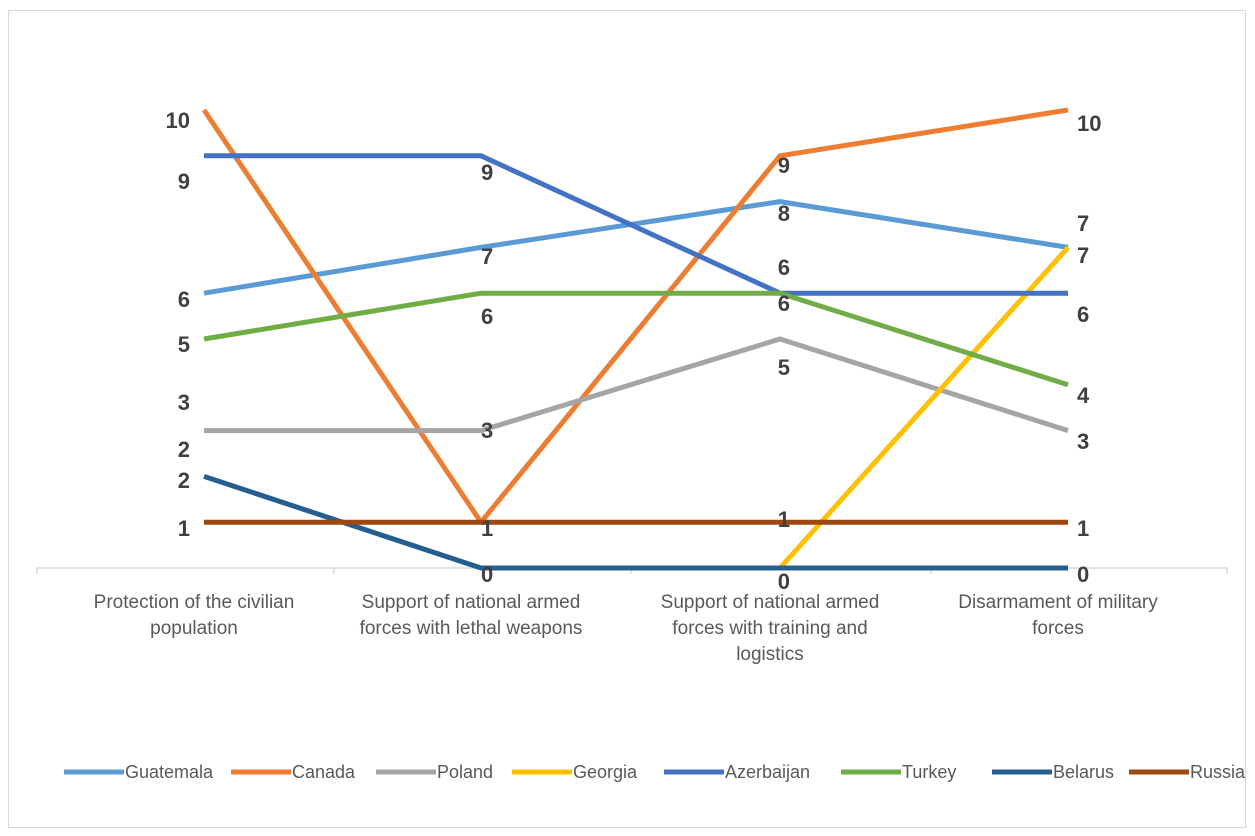 Image resolution: width=1255 pixels, height=836 pixels. What do you see at coordinates (324, 772) in the screenshot?
I see `legend-label-canada: Canada` at bounding box center [324, 772].